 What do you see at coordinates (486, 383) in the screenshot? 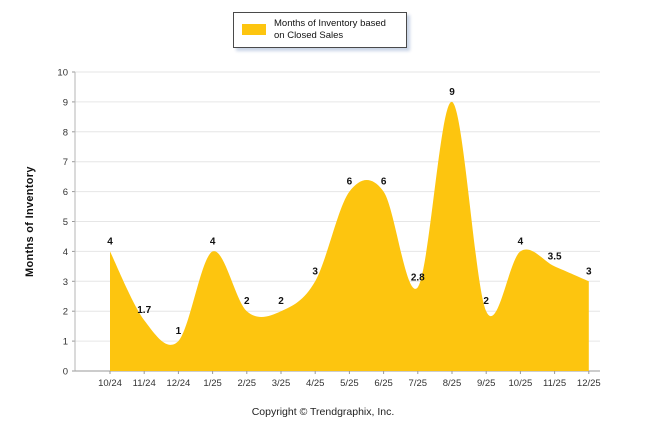
I see `svg-text: 9/25` at bounding box center [486, 383].